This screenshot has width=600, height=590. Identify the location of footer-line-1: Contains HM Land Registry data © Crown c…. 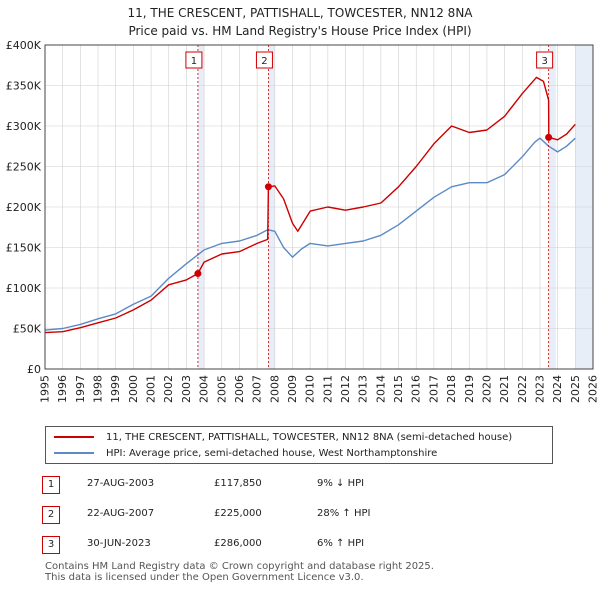
(239, 566).